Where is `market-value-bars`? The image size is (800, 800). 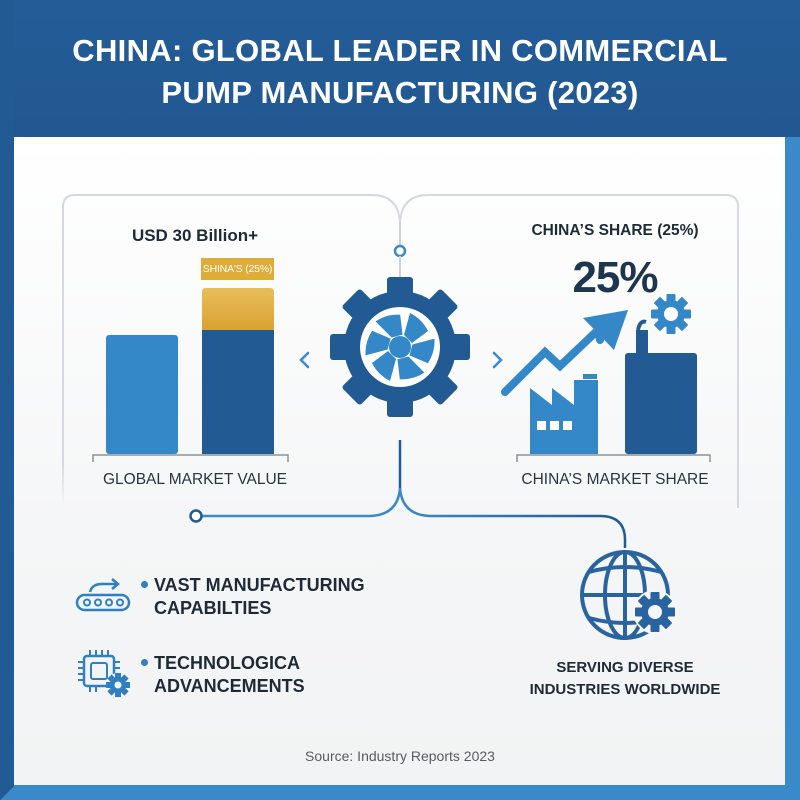 market-value-bars is located at coordinates (190, 375).